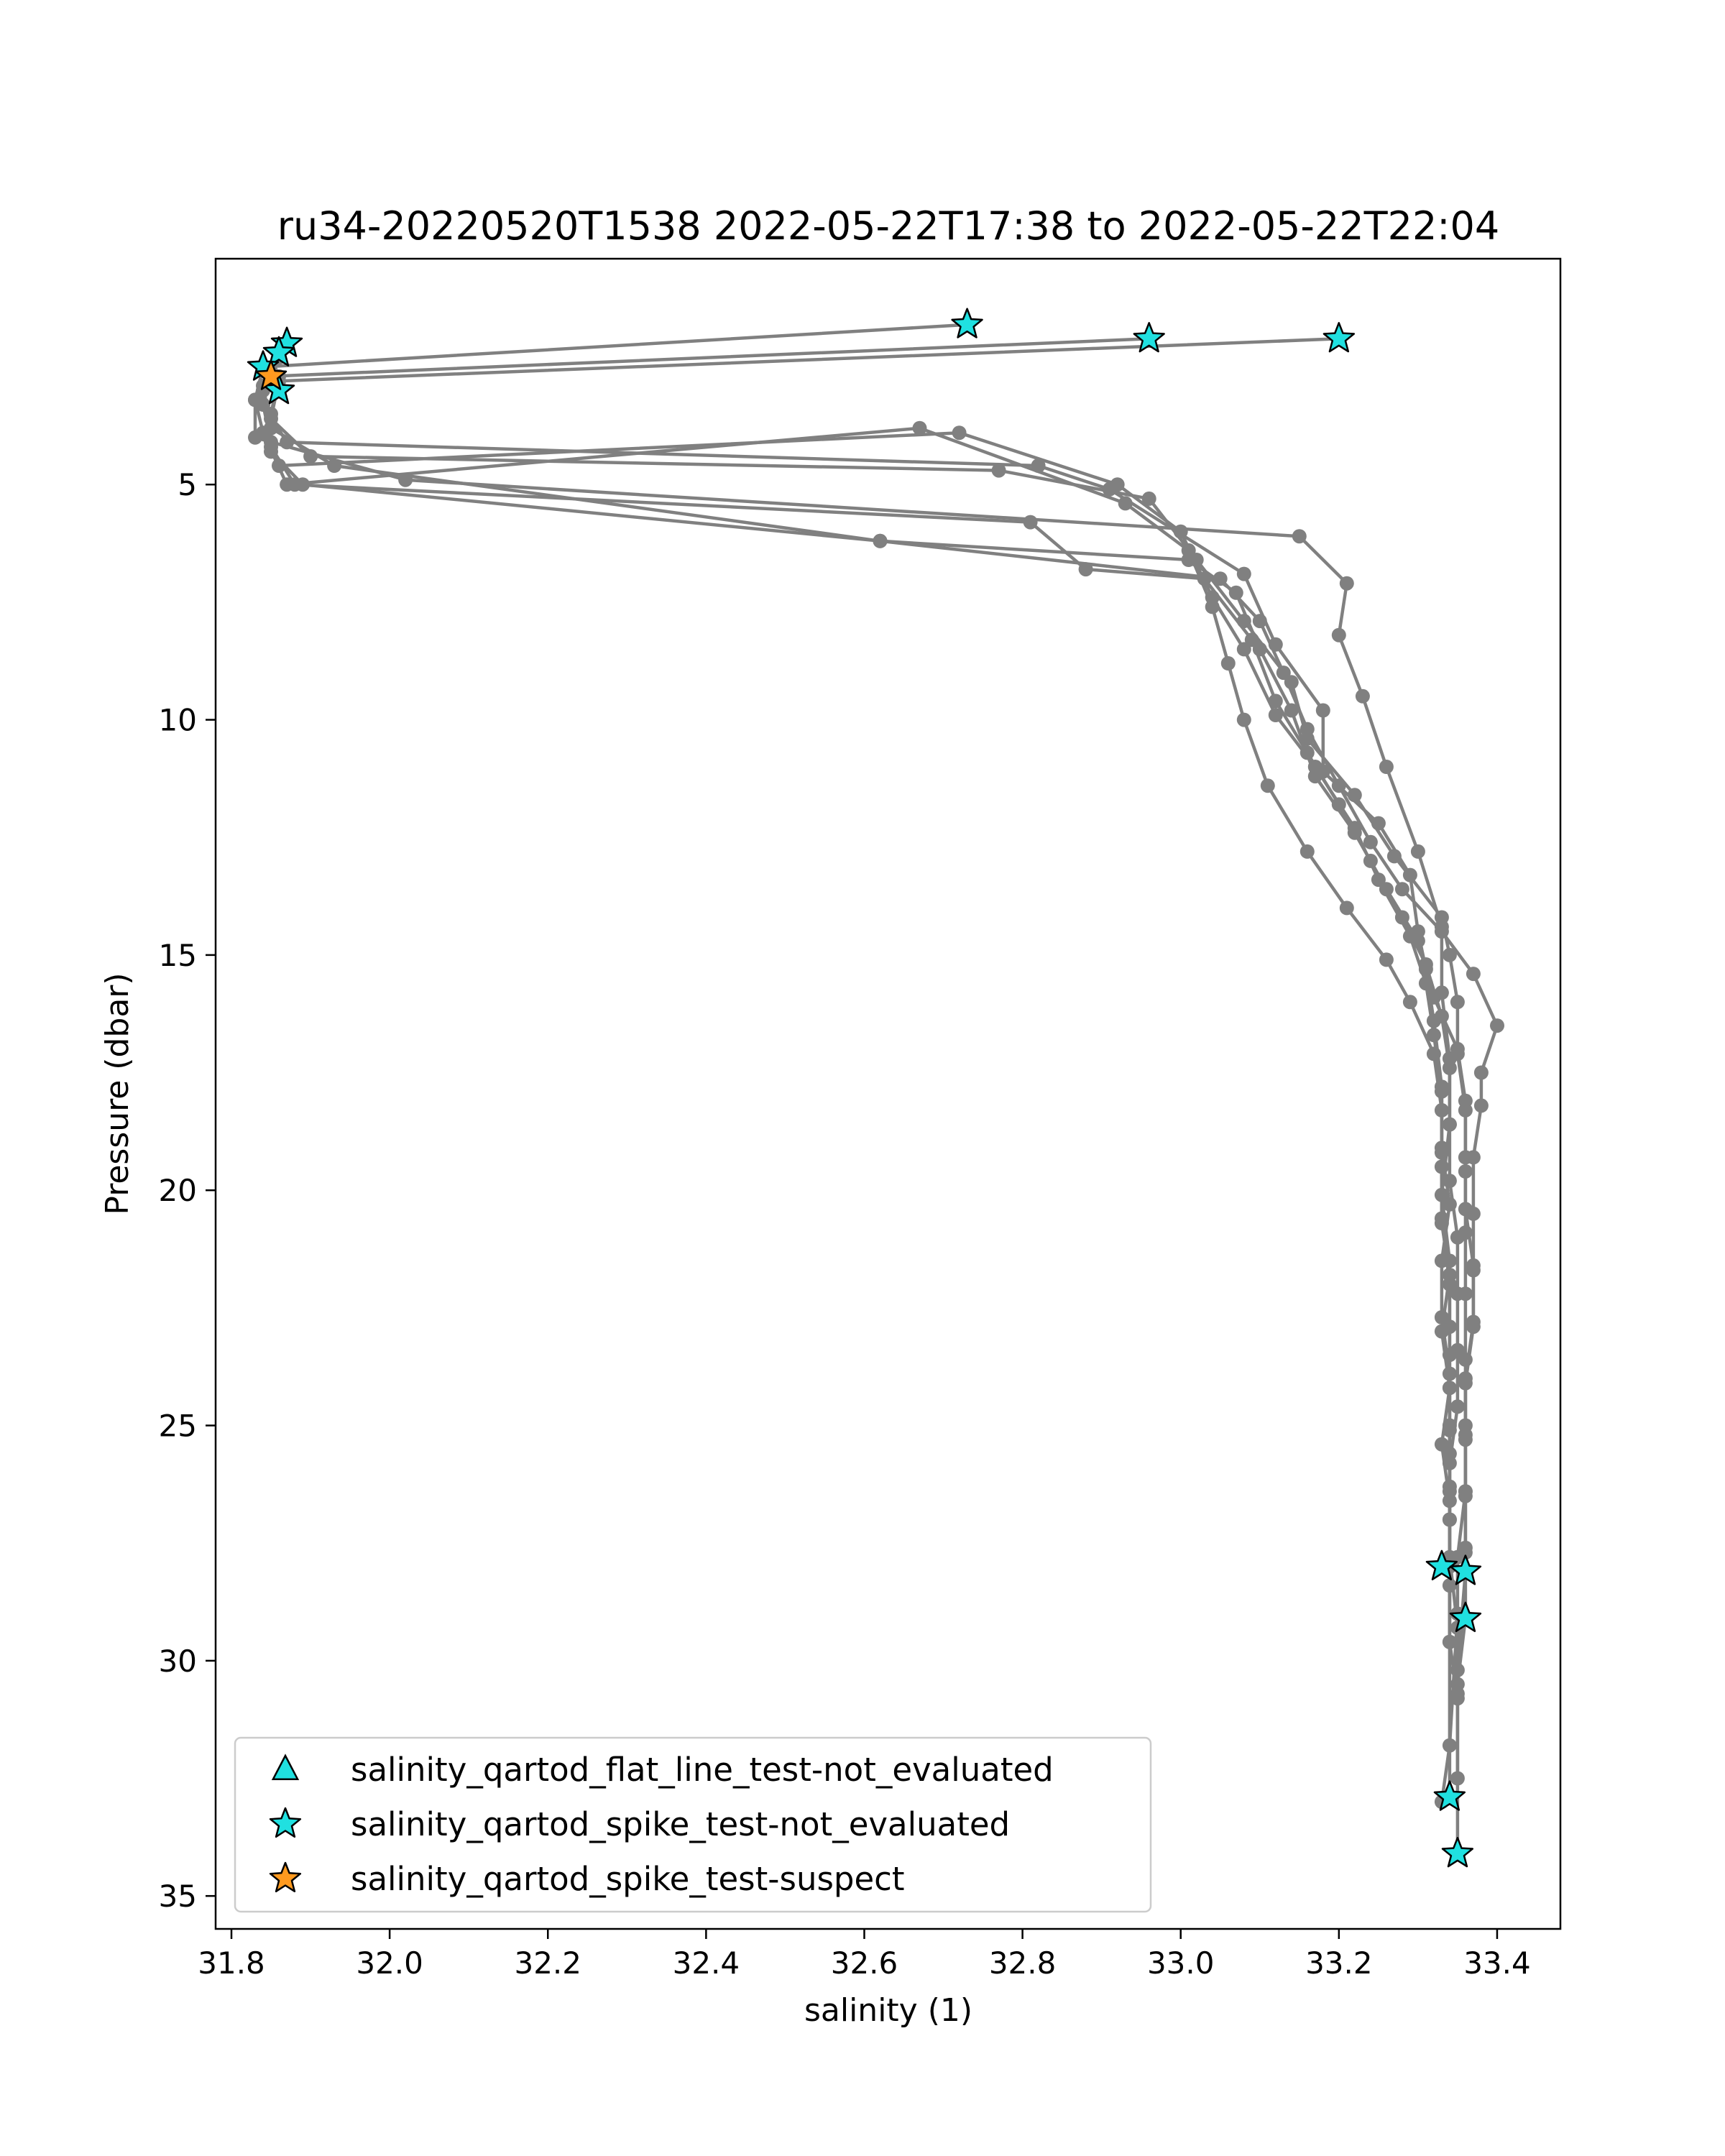  Describe the element at coordinates (231, 1963) in the screenshot. I see `x-tick-label: 31.8` at that location.